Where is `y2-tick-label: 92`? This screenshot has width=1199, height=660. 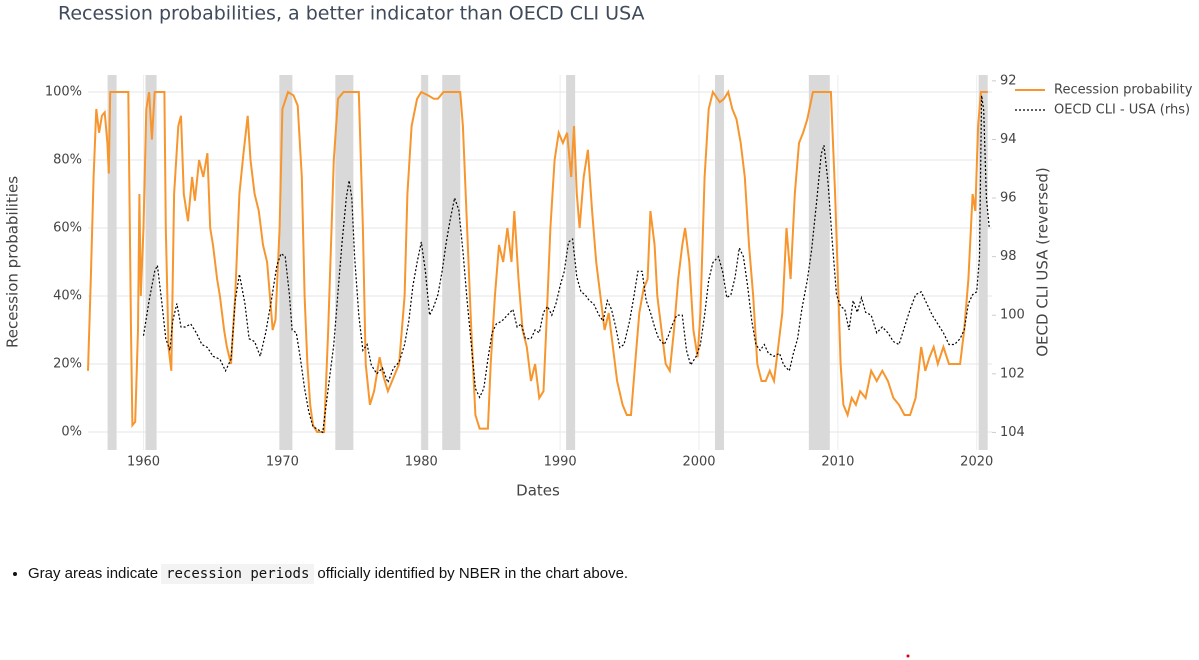
y2-tick-label: 92 is located at coordinates (1008, 80).